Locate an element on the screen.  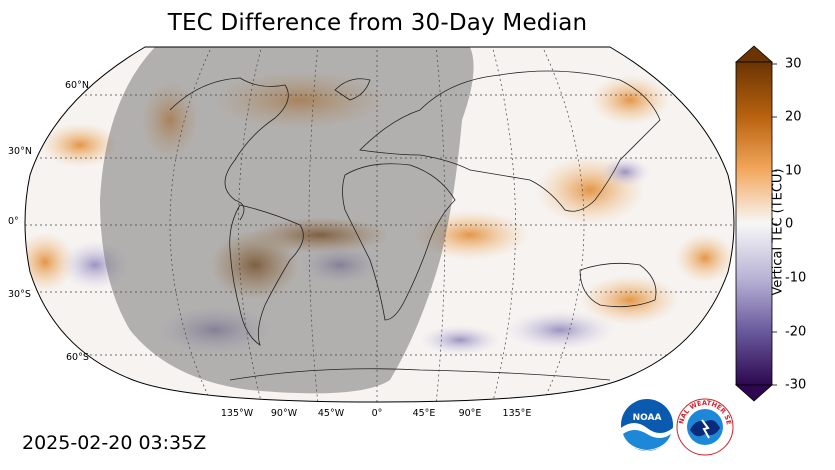
colorbar-tick-neg30: -30 is located at coordinates (796, 385).